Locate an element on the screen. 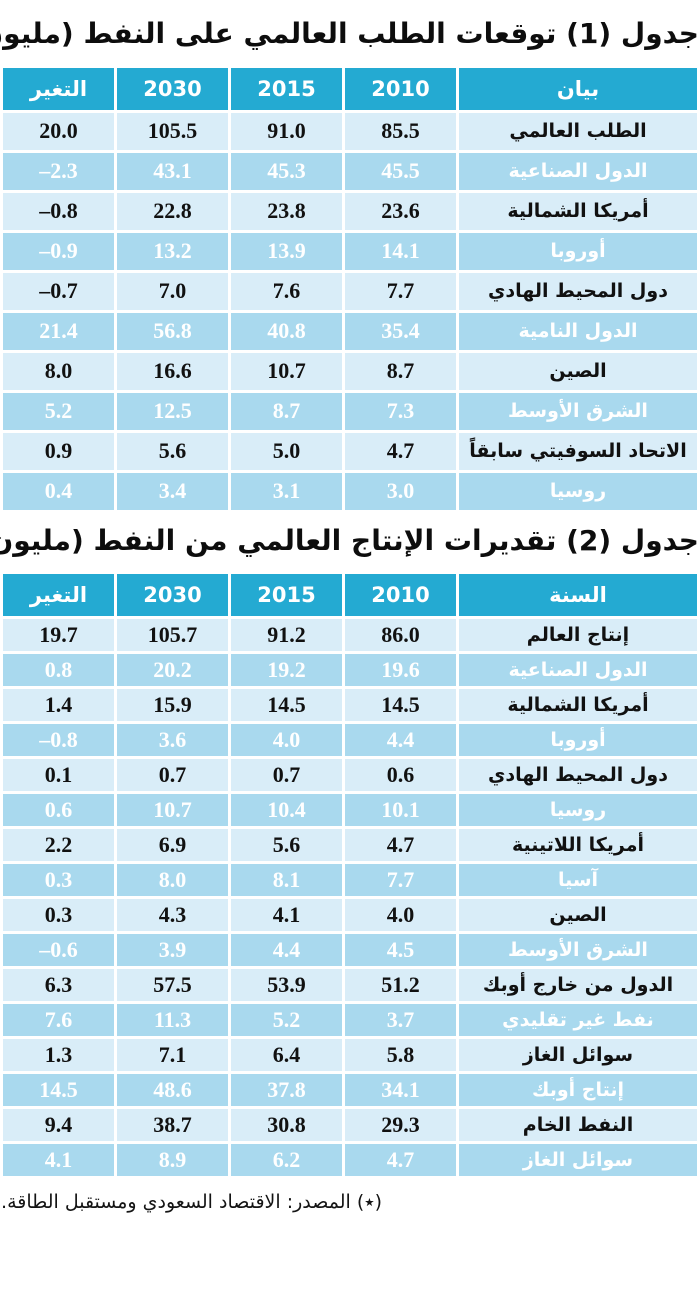 The height and width of the screenshot is (1311, 700). value-y2030: 48.6 is located at coordinates (172, 1090).